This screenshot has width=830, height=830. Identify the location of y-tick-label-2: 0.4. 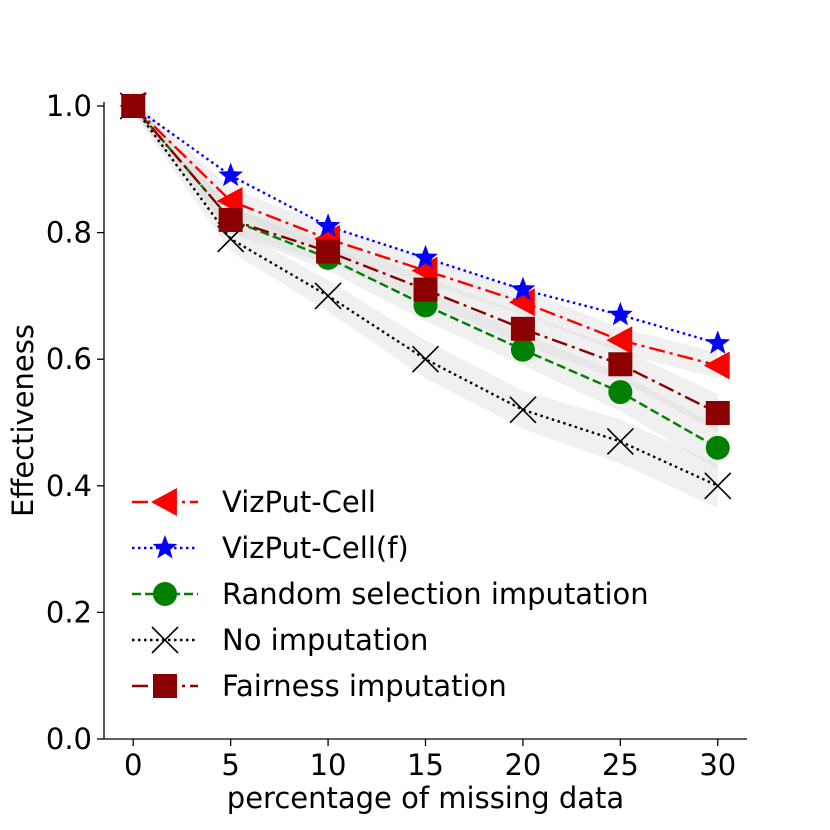
(69, 486).